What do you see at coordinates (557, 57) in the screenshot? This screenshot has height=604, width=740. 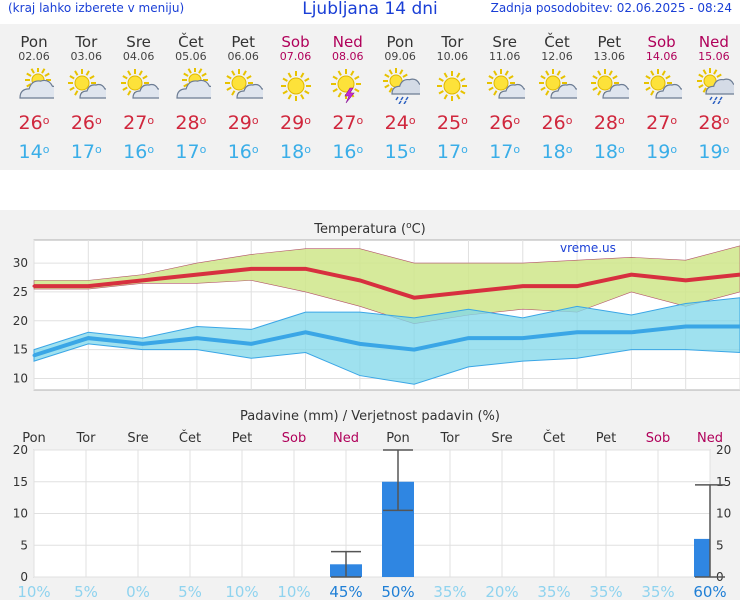 I see `day-date: 12.06` at bounding box center [557, 57].